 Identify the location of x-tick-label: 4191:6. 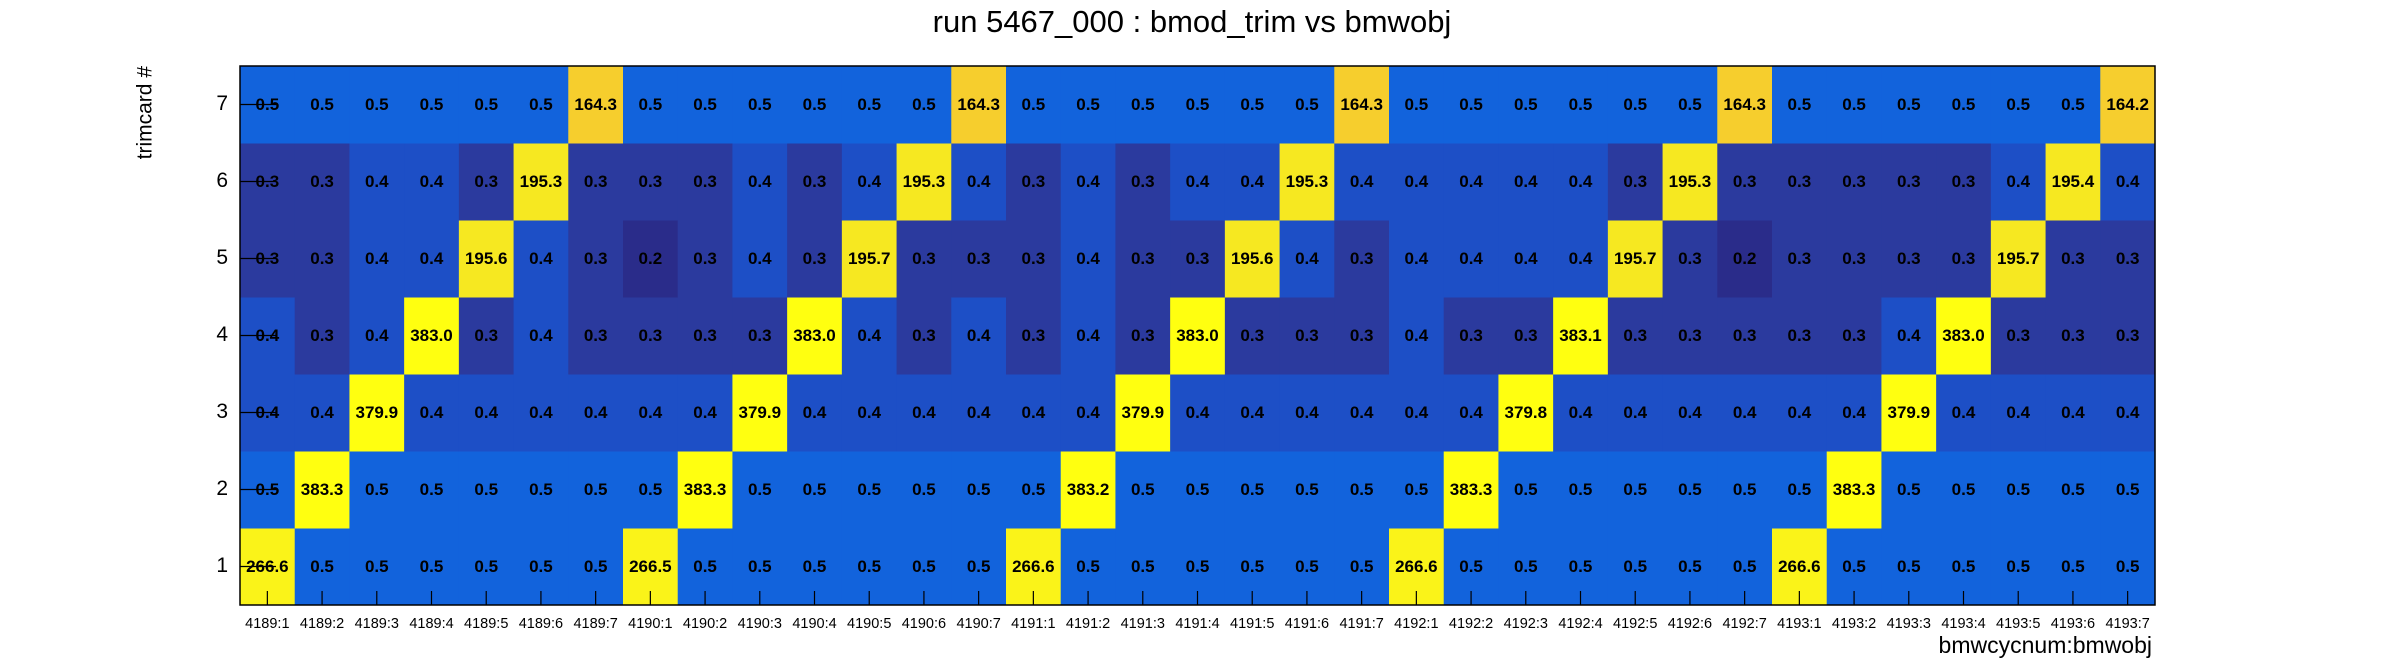
(1307, 624).